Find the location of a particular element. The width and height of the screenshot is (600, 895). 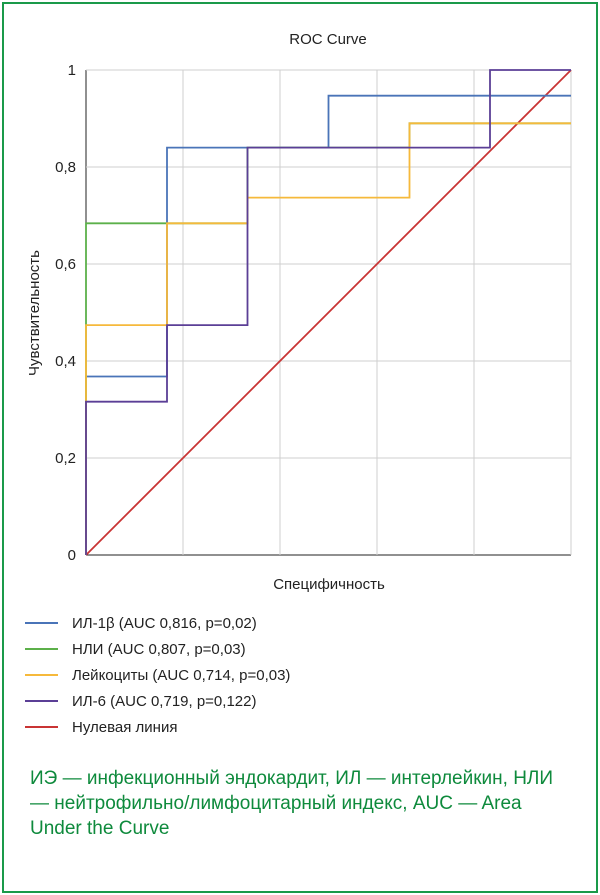

legend-item: Лейкоциты (AUC 0,714, p=0,03) is located at coordinates (157, 675).